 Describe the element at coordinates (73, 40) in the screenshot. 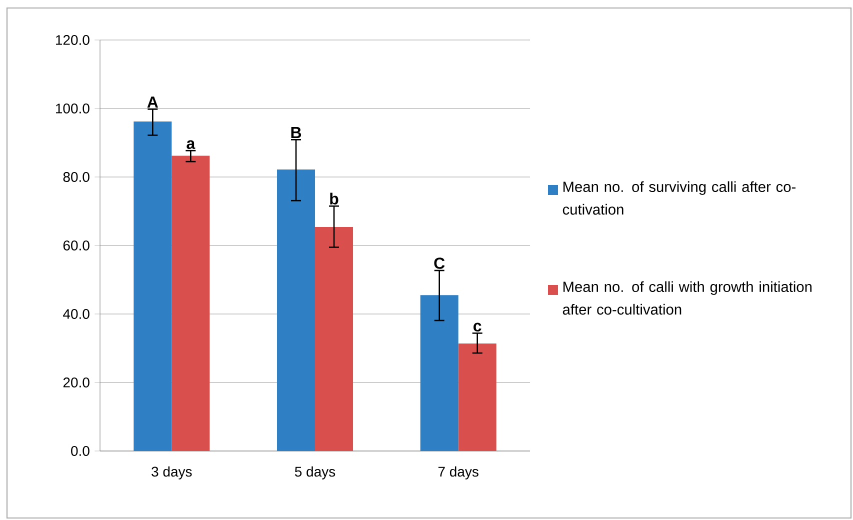

I see `y-tick-label: 120.0` at that location.